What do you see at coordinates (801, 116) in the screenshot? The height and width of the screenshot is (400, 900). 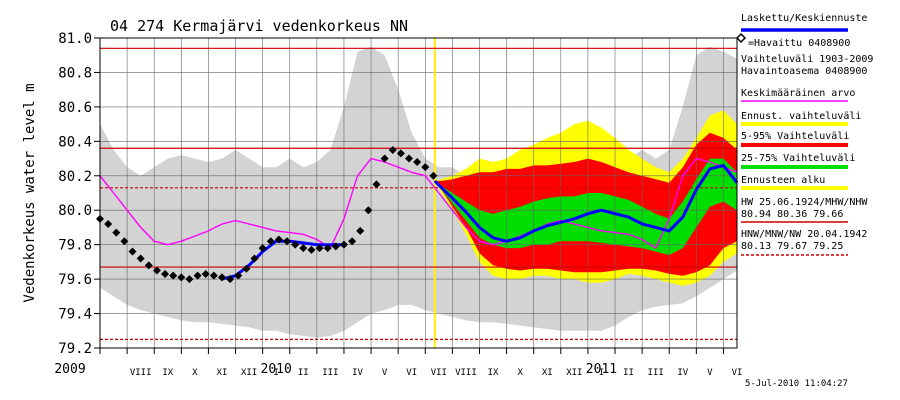 I see `legend-label-5: Ennust. vaihteluväli` at bounding box center [801, 116].